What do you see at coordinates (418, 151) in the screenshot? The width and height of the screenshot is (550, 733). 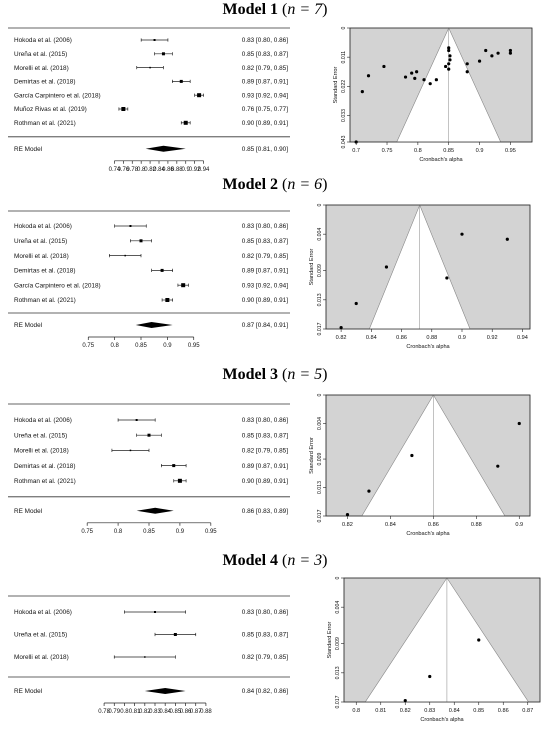 I see `funnel-x-tick-label: 0.8` at bounding box center [418, 151].